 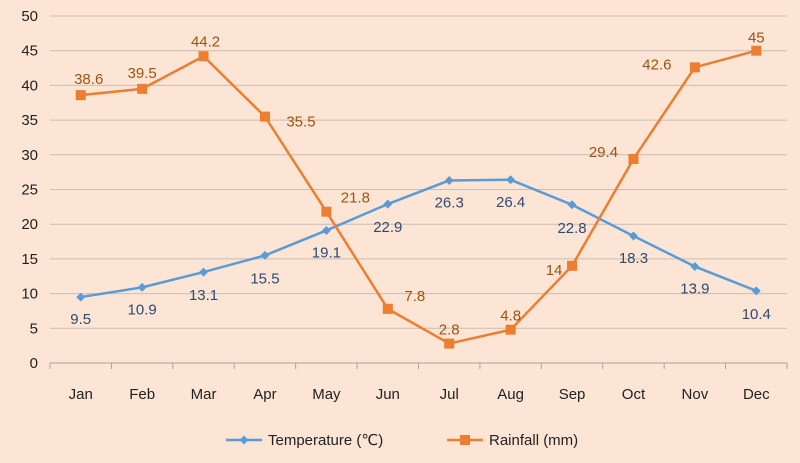 What do you see at coordinates (142, 394) in the screenshot?
I see `x-tick-label: Feb` at bounding box center [142, 394].